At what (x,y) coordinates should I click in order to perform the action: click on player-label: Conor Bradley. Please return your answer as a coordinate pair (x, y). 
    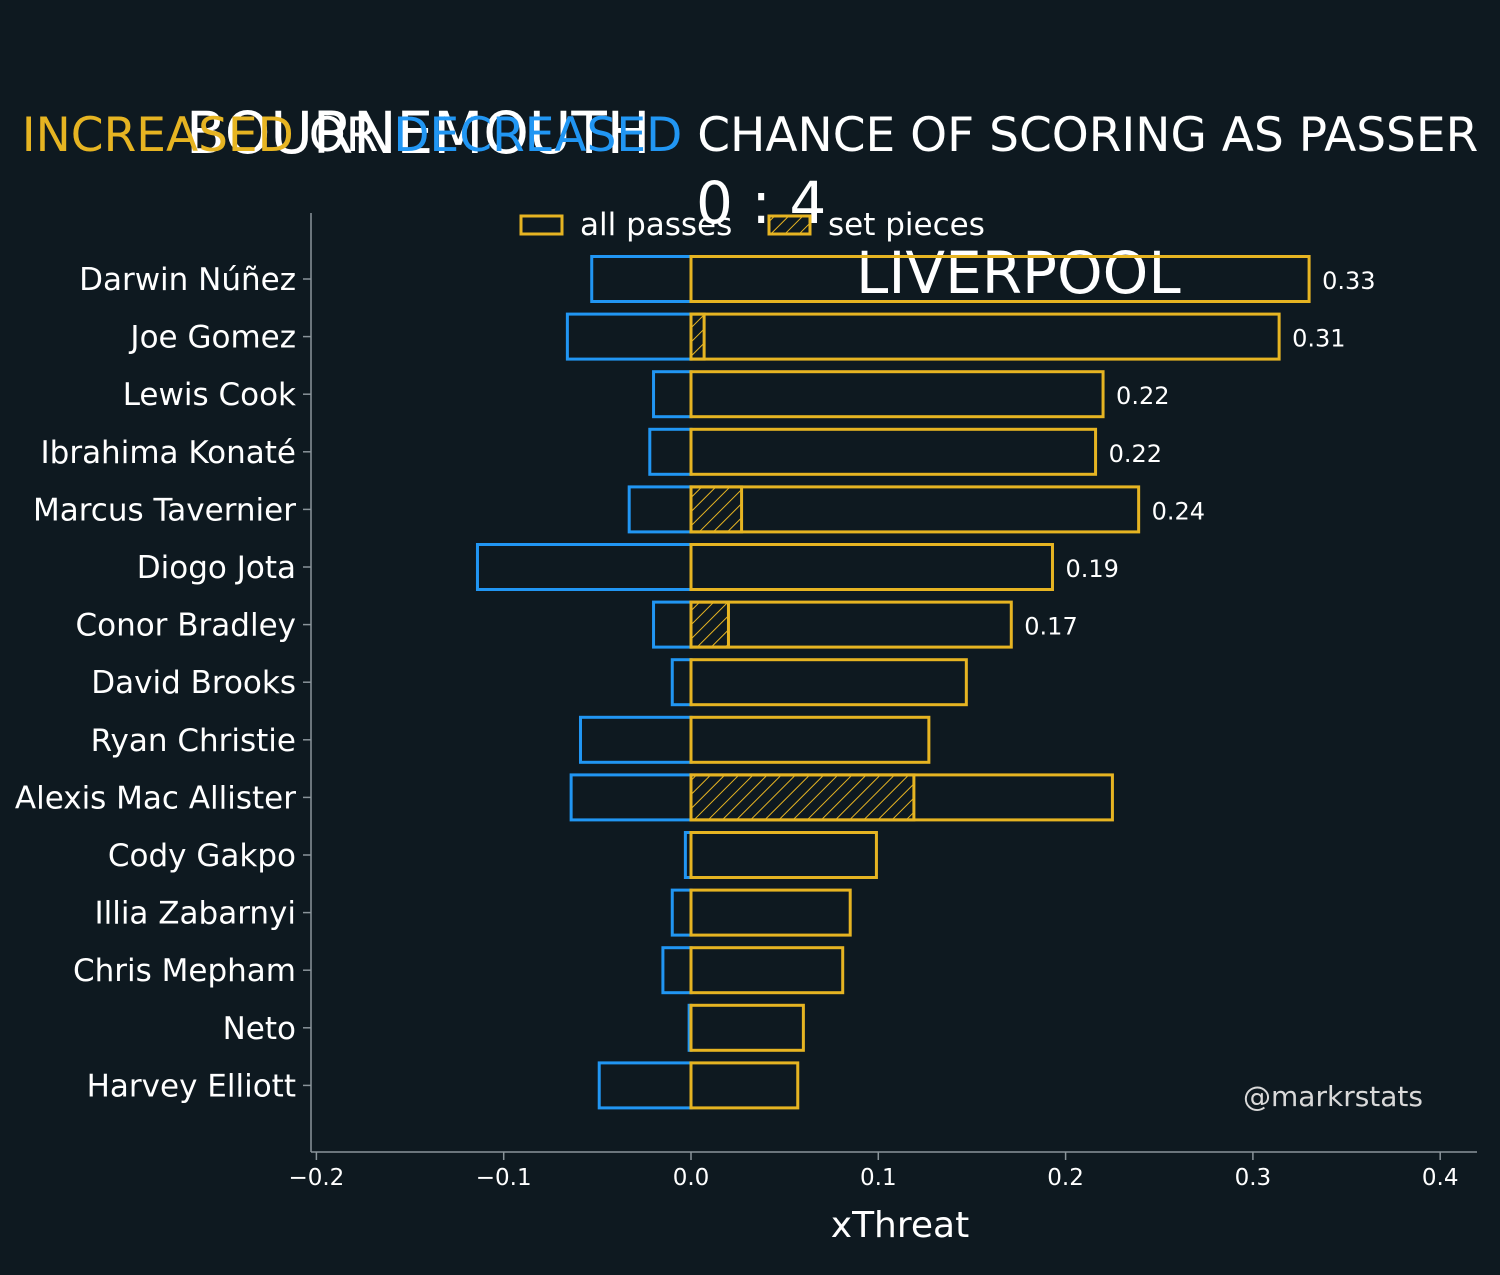
    Looking at the image, I should click on (185, 626).